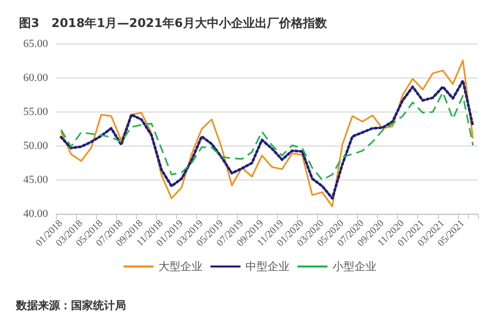  Describe the element at coordinates (35, 146) in the screenshot. I see `y-tick-label: 50.00` at that location.